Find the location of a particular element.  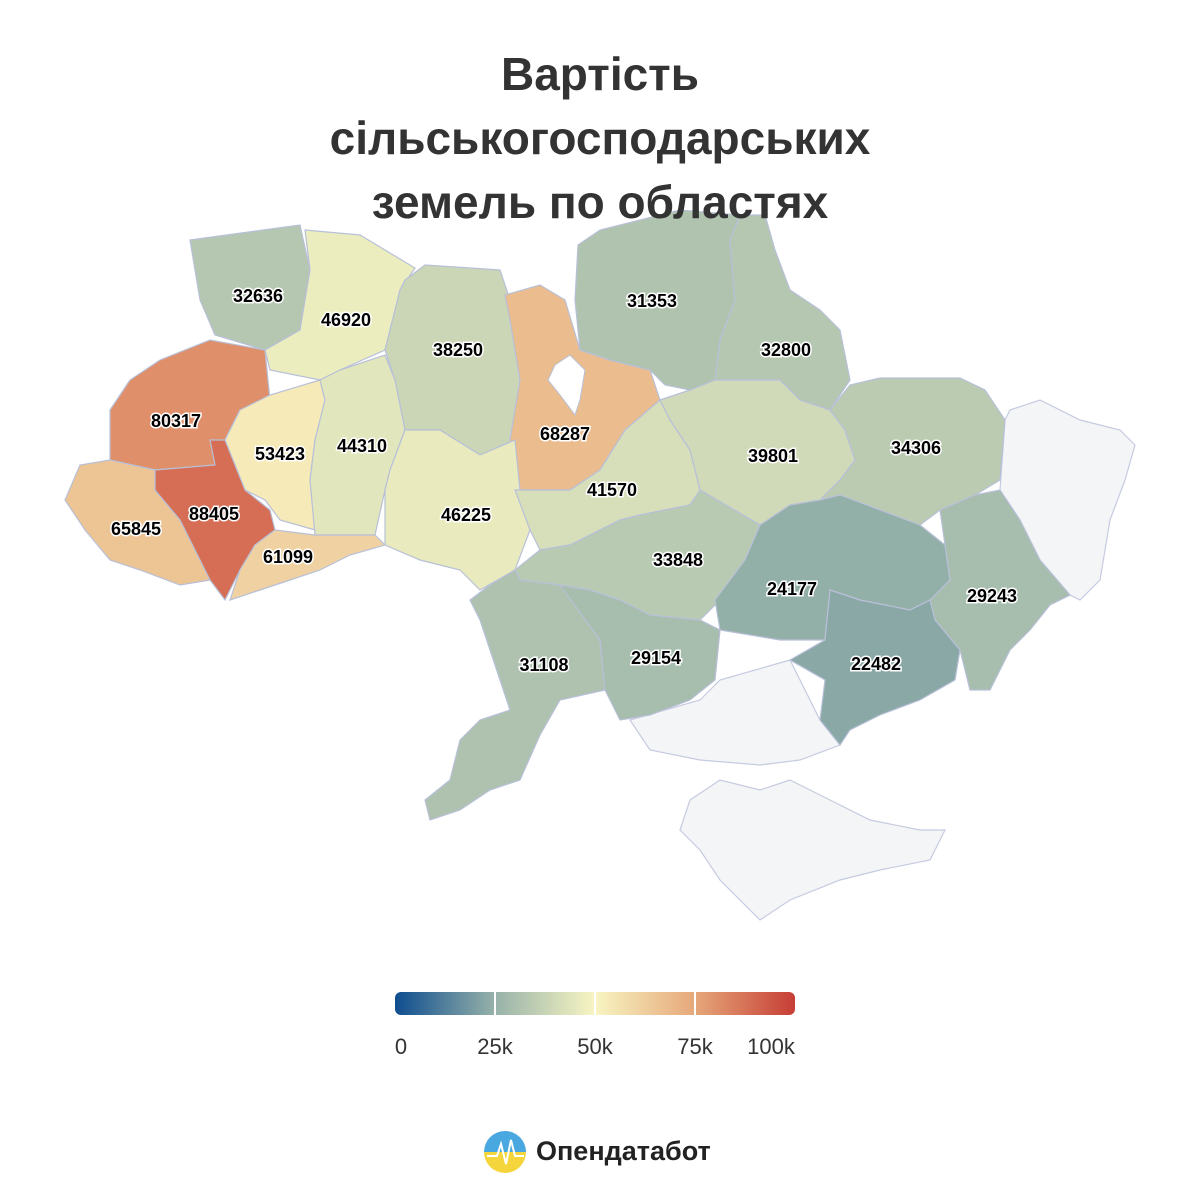

colorbar-tick-label: 25k is located at coordinates (495, 1046).